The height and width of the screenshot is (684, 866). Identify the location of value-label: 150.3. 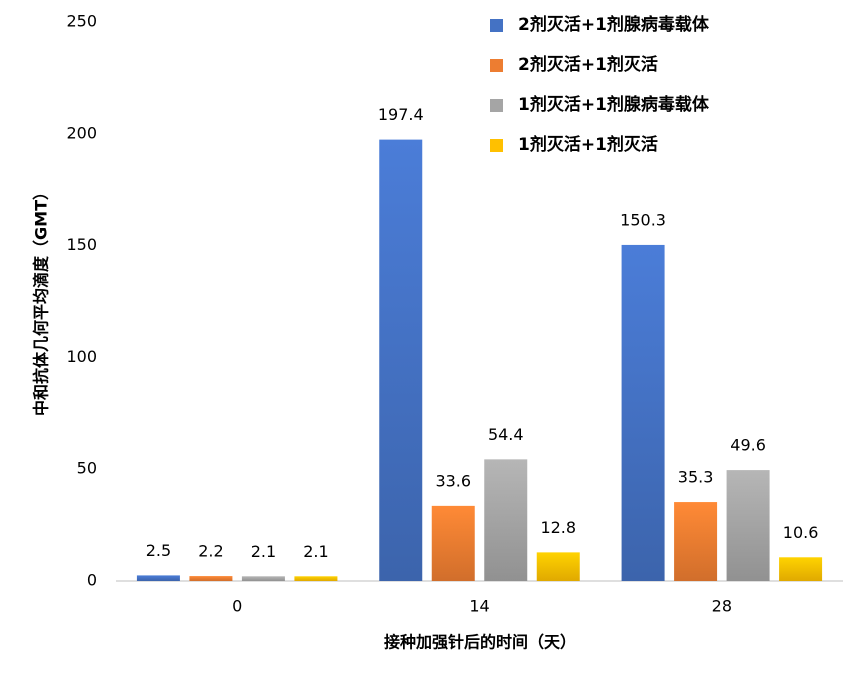
(643, 219).